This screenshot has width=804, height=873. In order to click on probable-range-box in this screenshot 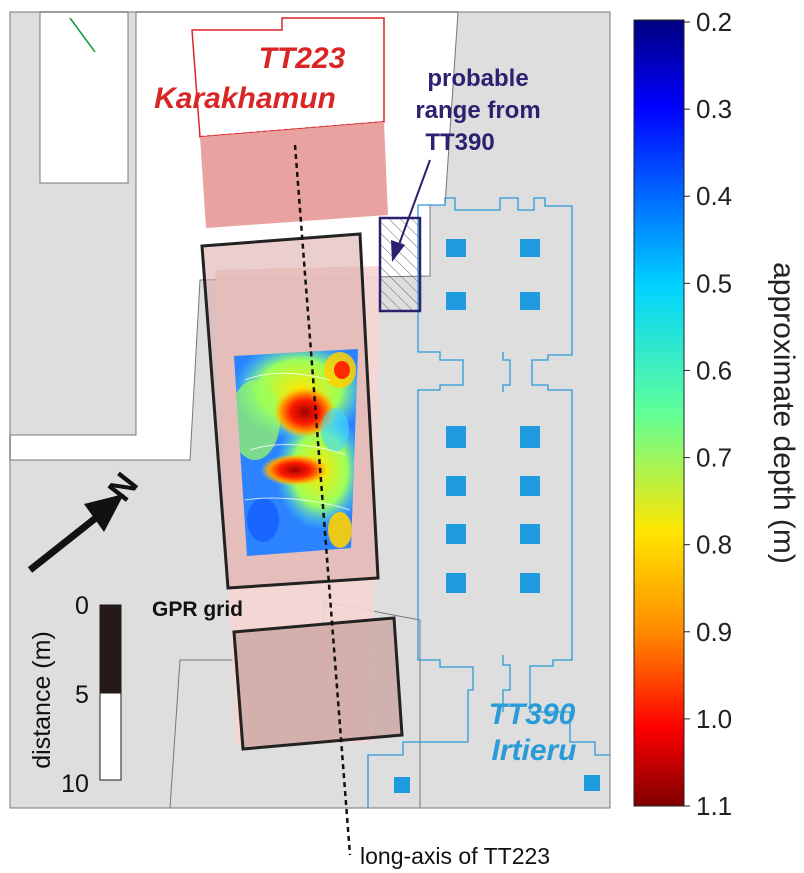, I will do `click(400, 264)`.